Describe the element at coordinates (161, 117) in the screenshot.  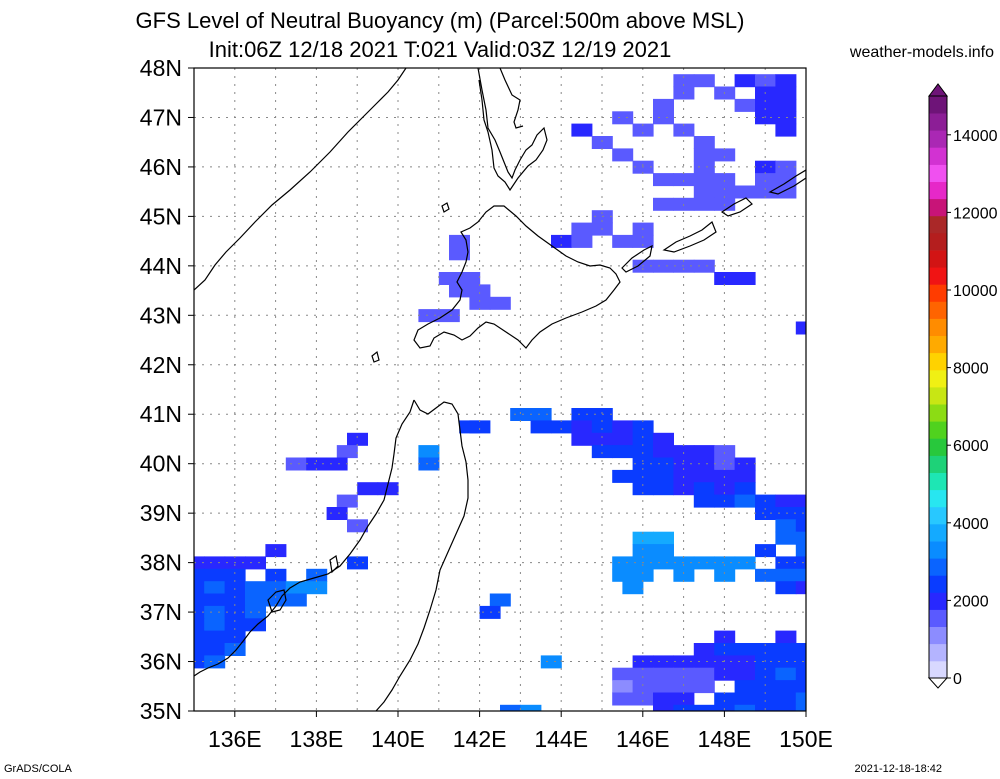
I see `lat-label: 47N` at that location.